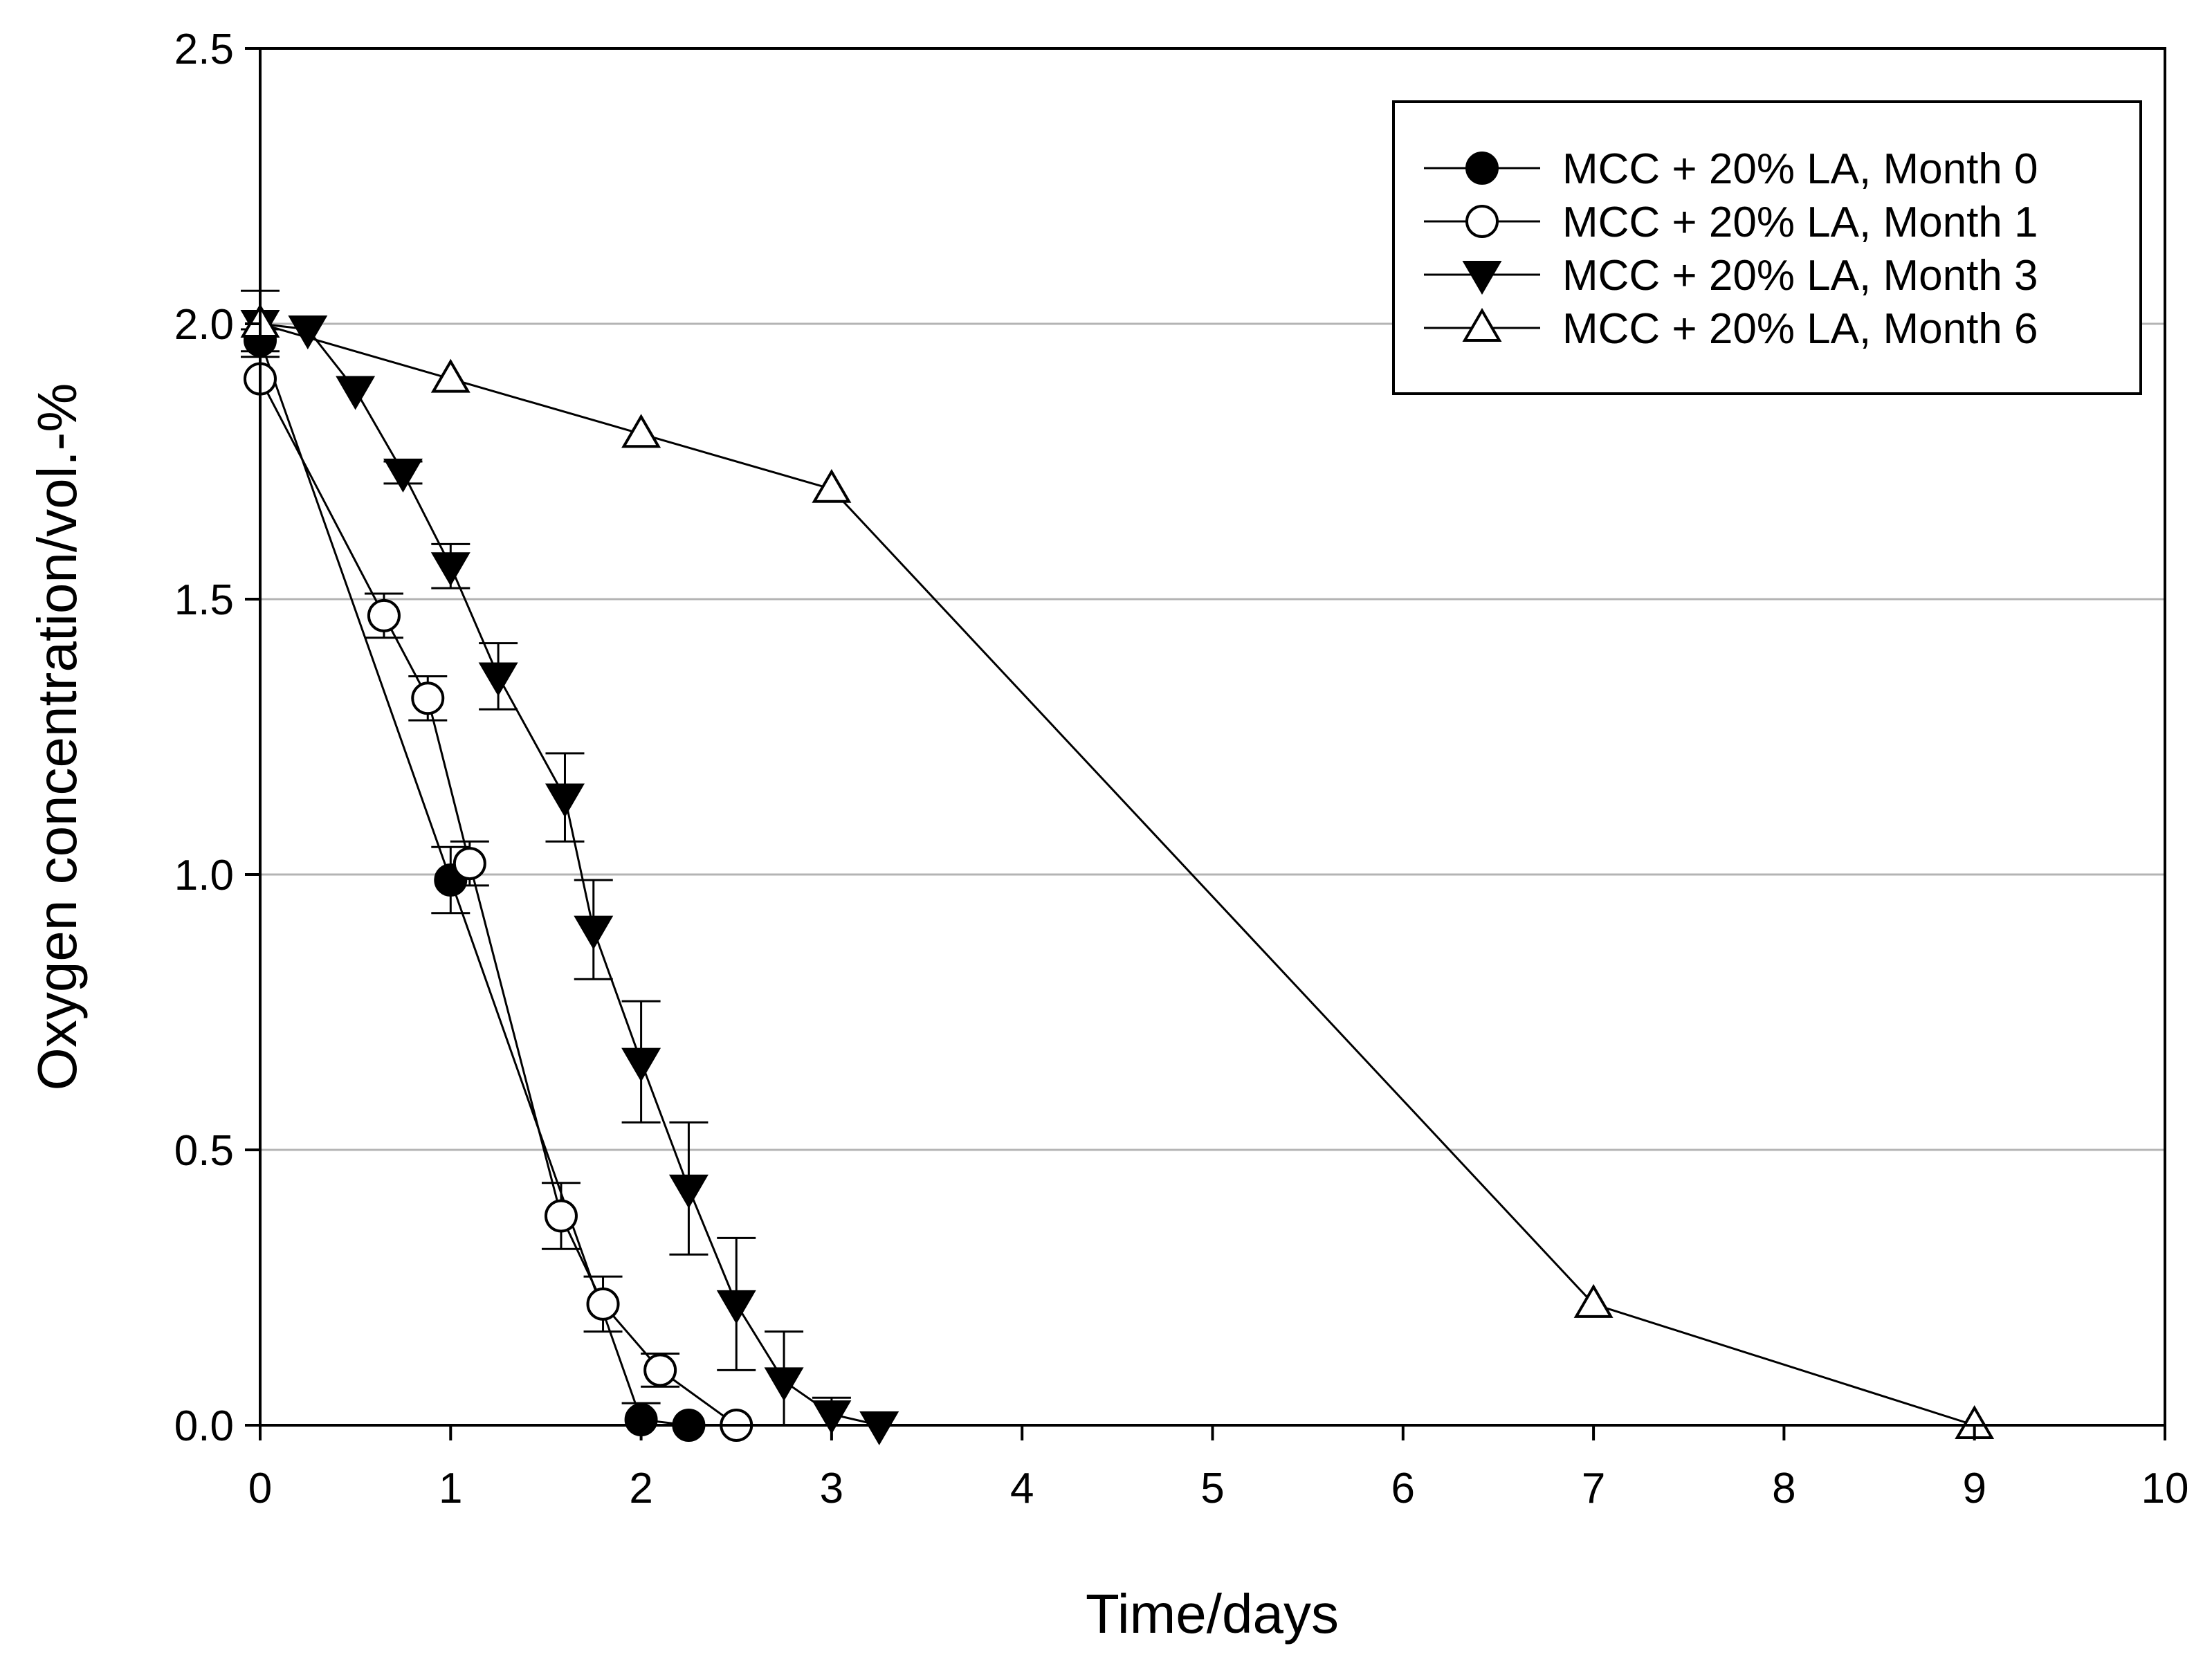 This screenshot has width=2212, height=1657. Describe the element at coordinates (1022, 1488) in the screenshot. I see `x-tick-label-4: 4` at that location.